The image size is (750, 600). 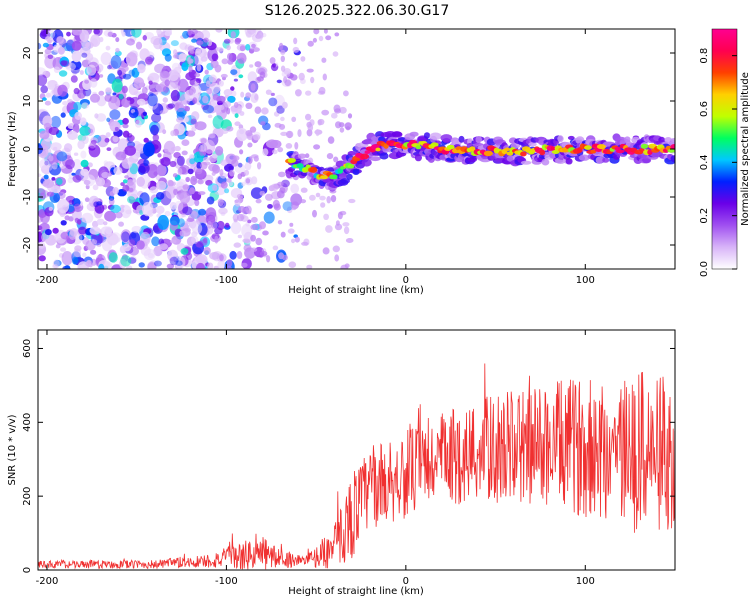 What do you see at coordinates (27, 101) in the screenshot?
I see `y-tick-label: 10` at bounding box center [27, 101].